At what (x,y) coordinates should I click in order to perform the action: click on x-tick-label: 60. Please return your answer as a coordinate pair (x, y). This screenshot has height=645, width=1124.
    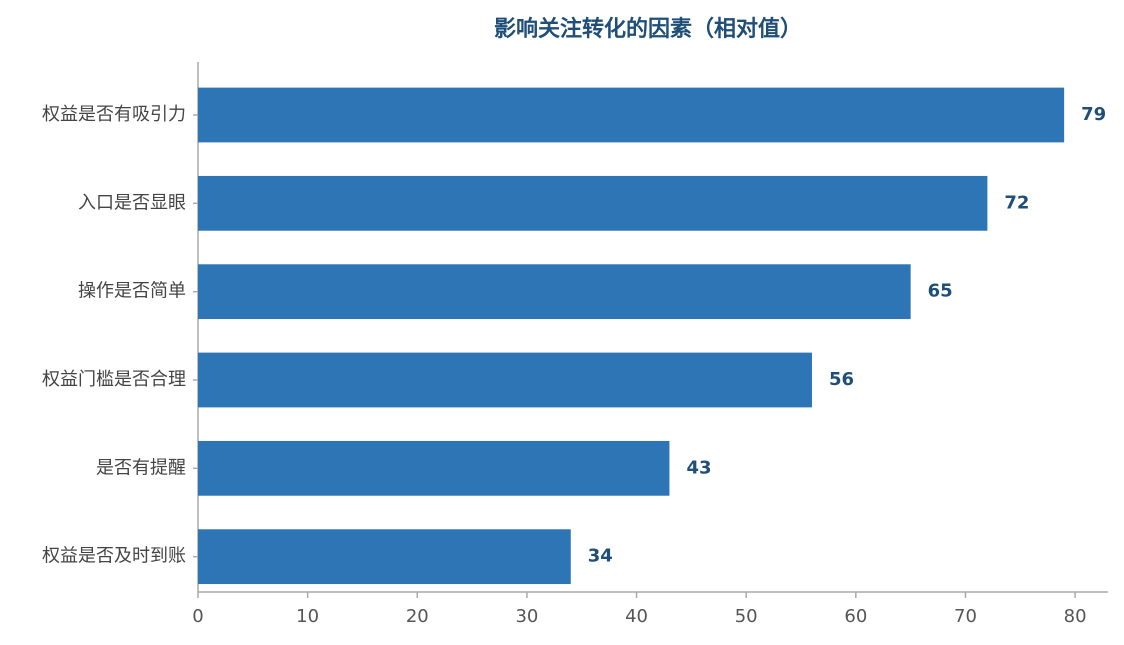
    Looking at the image, I should click on (855, 616).